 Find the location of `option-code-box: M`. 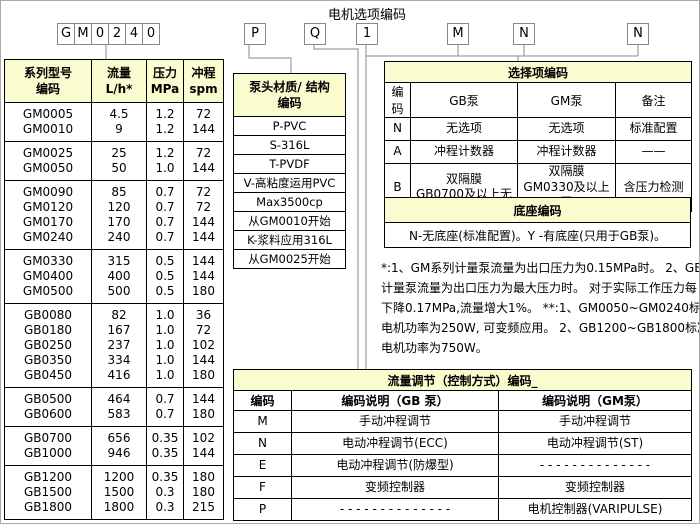

option-code-box: M is located at coordinates (458, 34).